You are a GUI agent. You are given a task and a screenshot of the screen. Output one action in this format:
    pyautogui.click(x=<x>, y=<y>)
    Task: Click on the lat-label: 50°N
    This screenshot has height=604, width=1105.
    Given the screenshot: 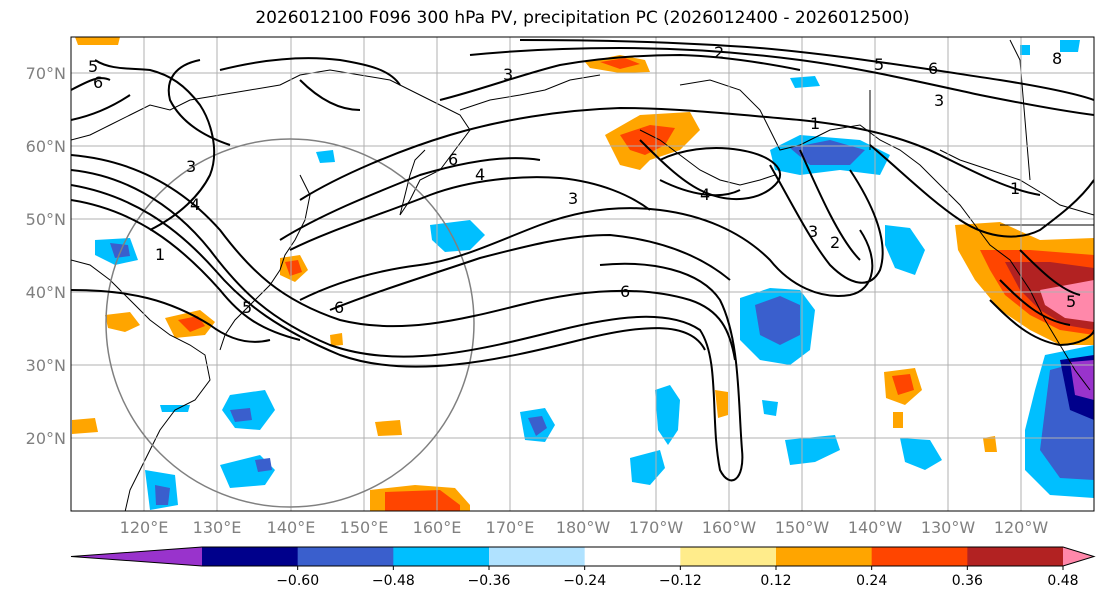 What is the action you would take?
    pyautogui.click(x=46, y=219)
    